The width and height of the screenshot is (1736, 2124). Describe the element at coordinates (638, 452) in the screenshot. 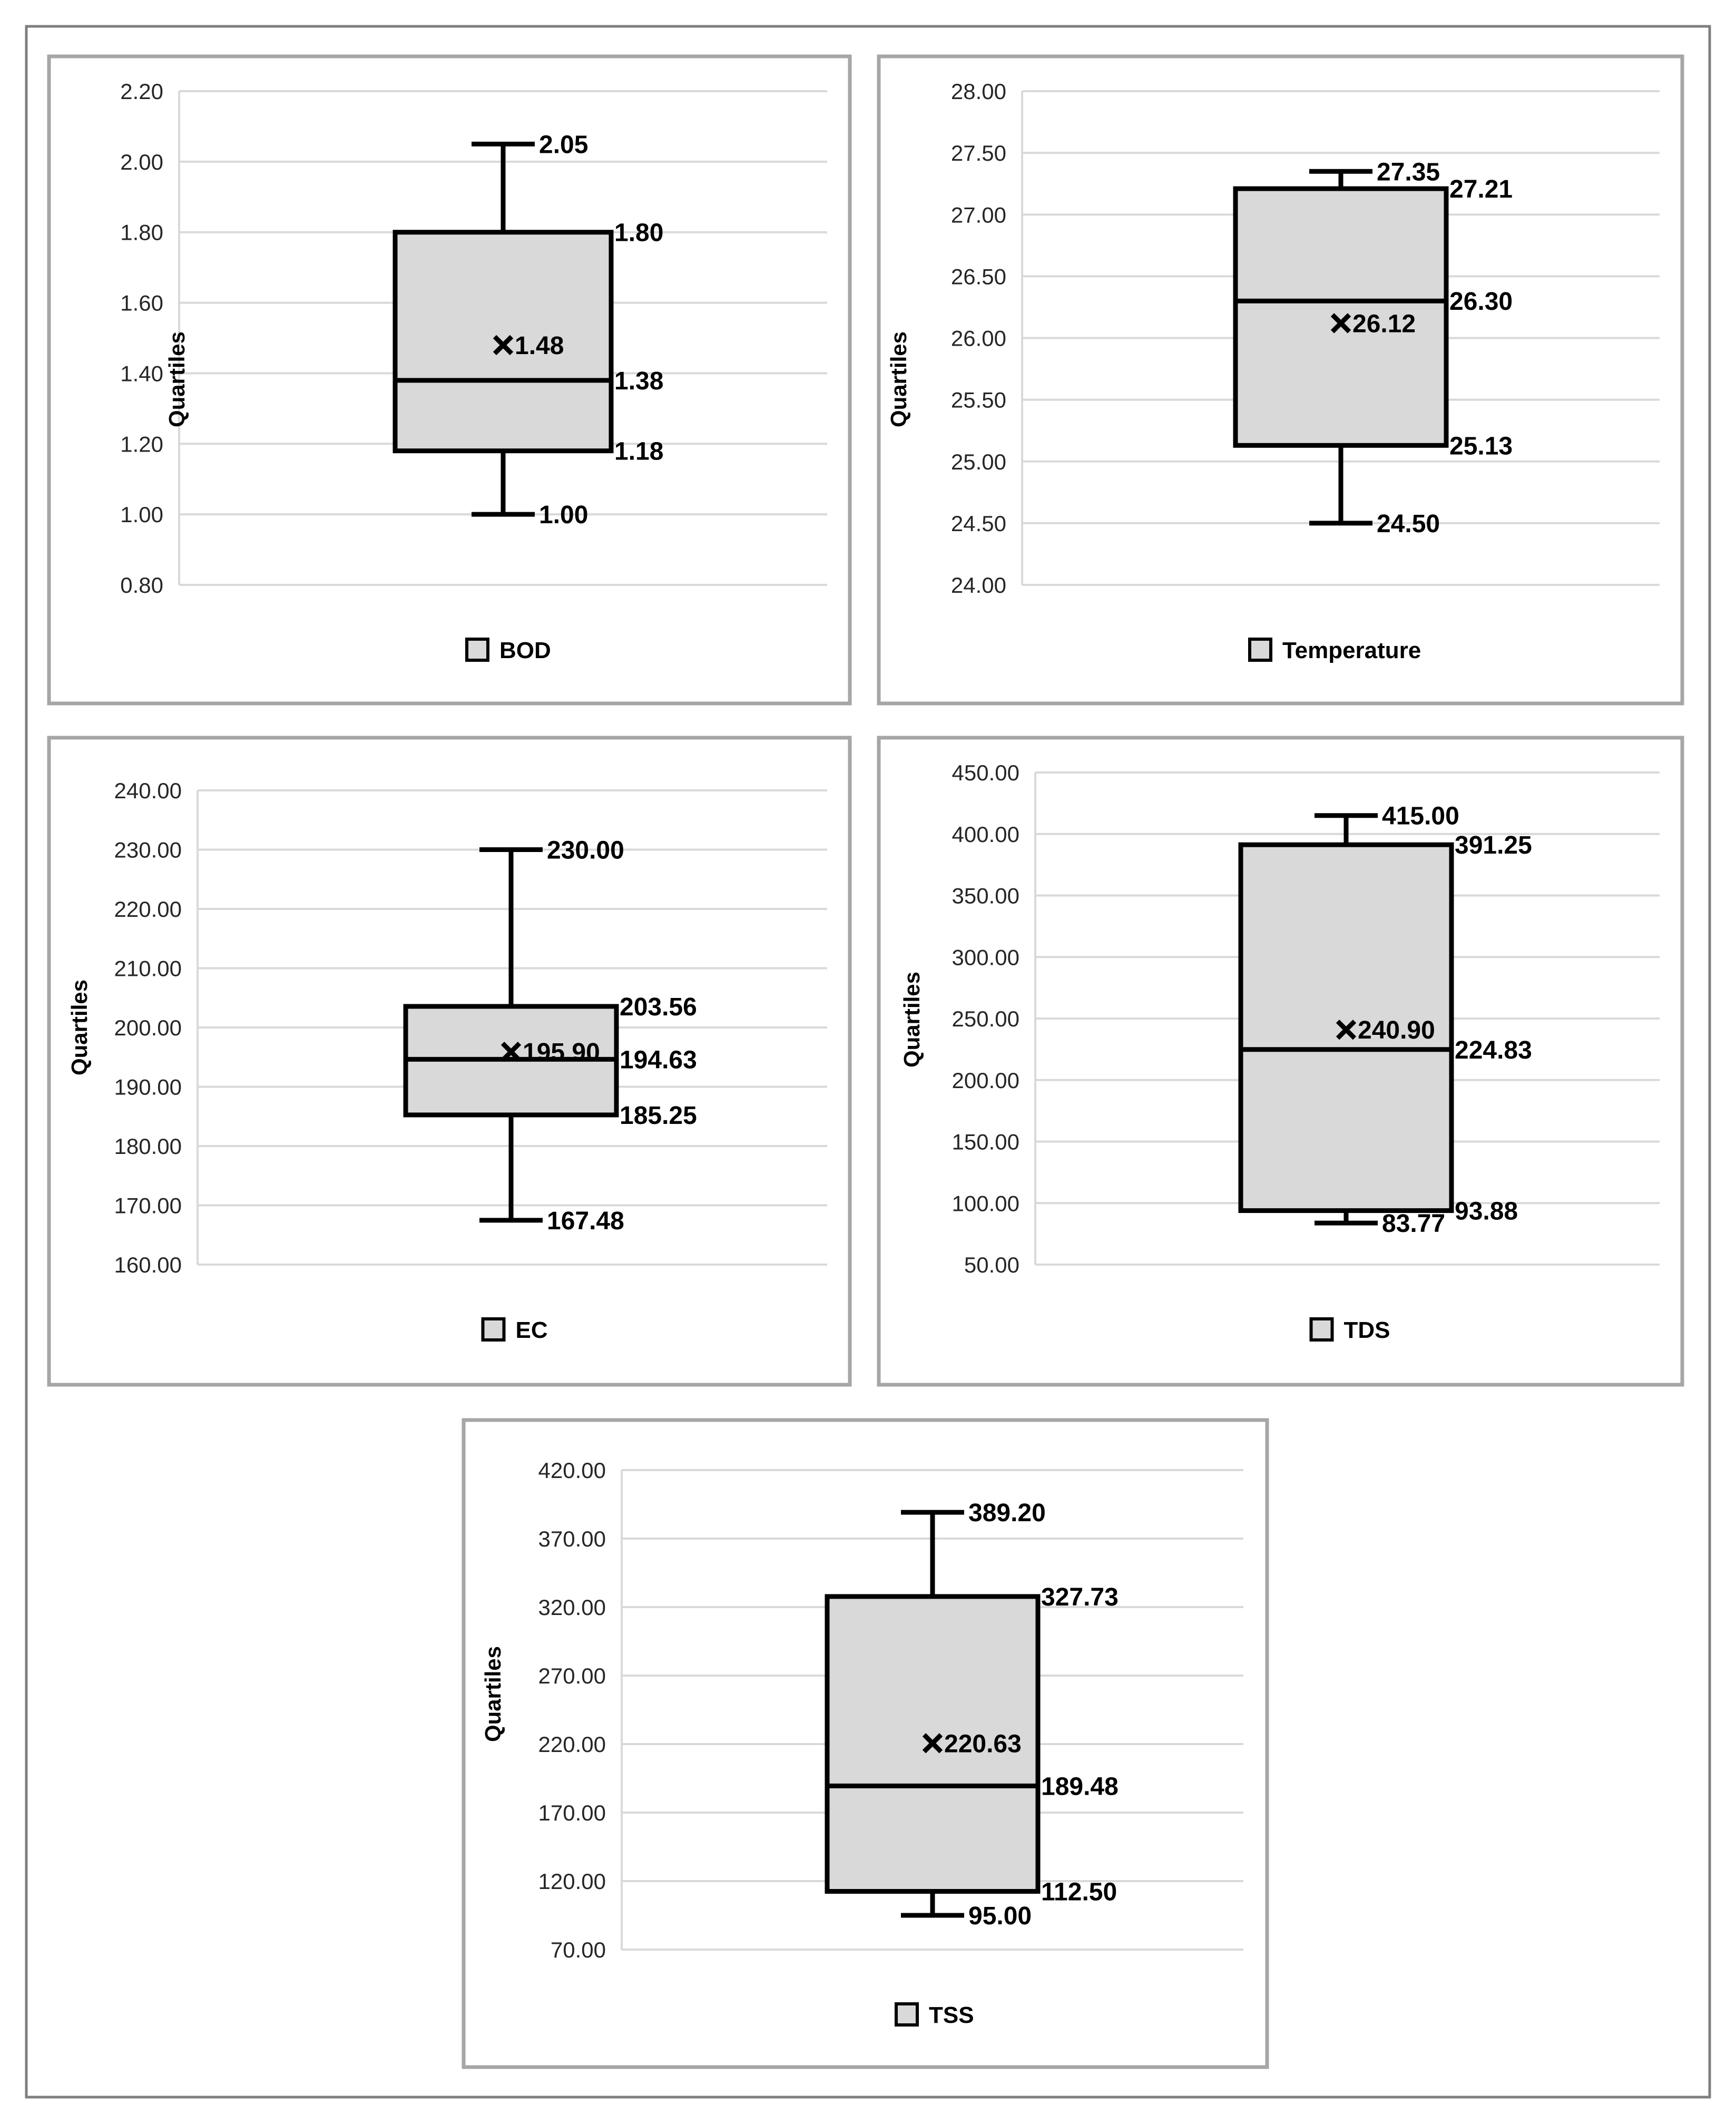

I see `bod-q1-label: 1.18` at that location.